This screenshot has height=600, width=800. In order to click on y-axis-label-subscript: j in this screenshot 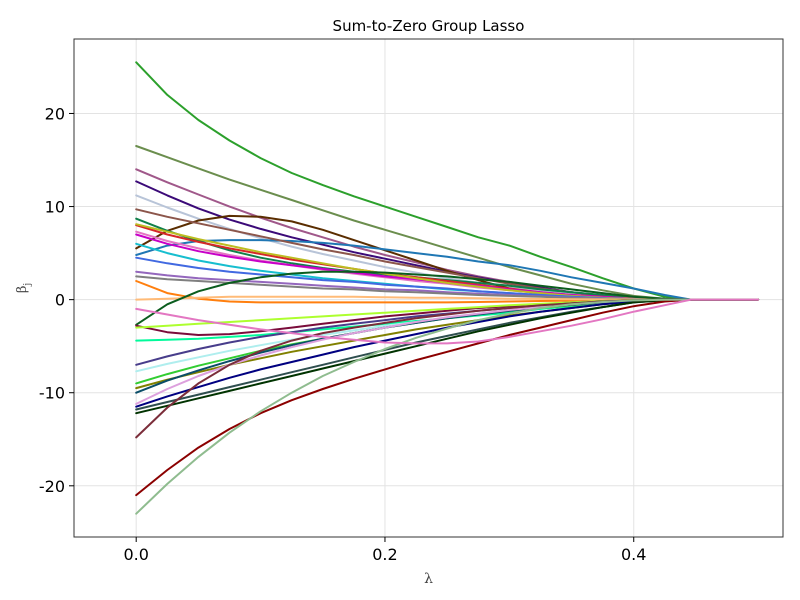, I will do `click(28, 285)`.